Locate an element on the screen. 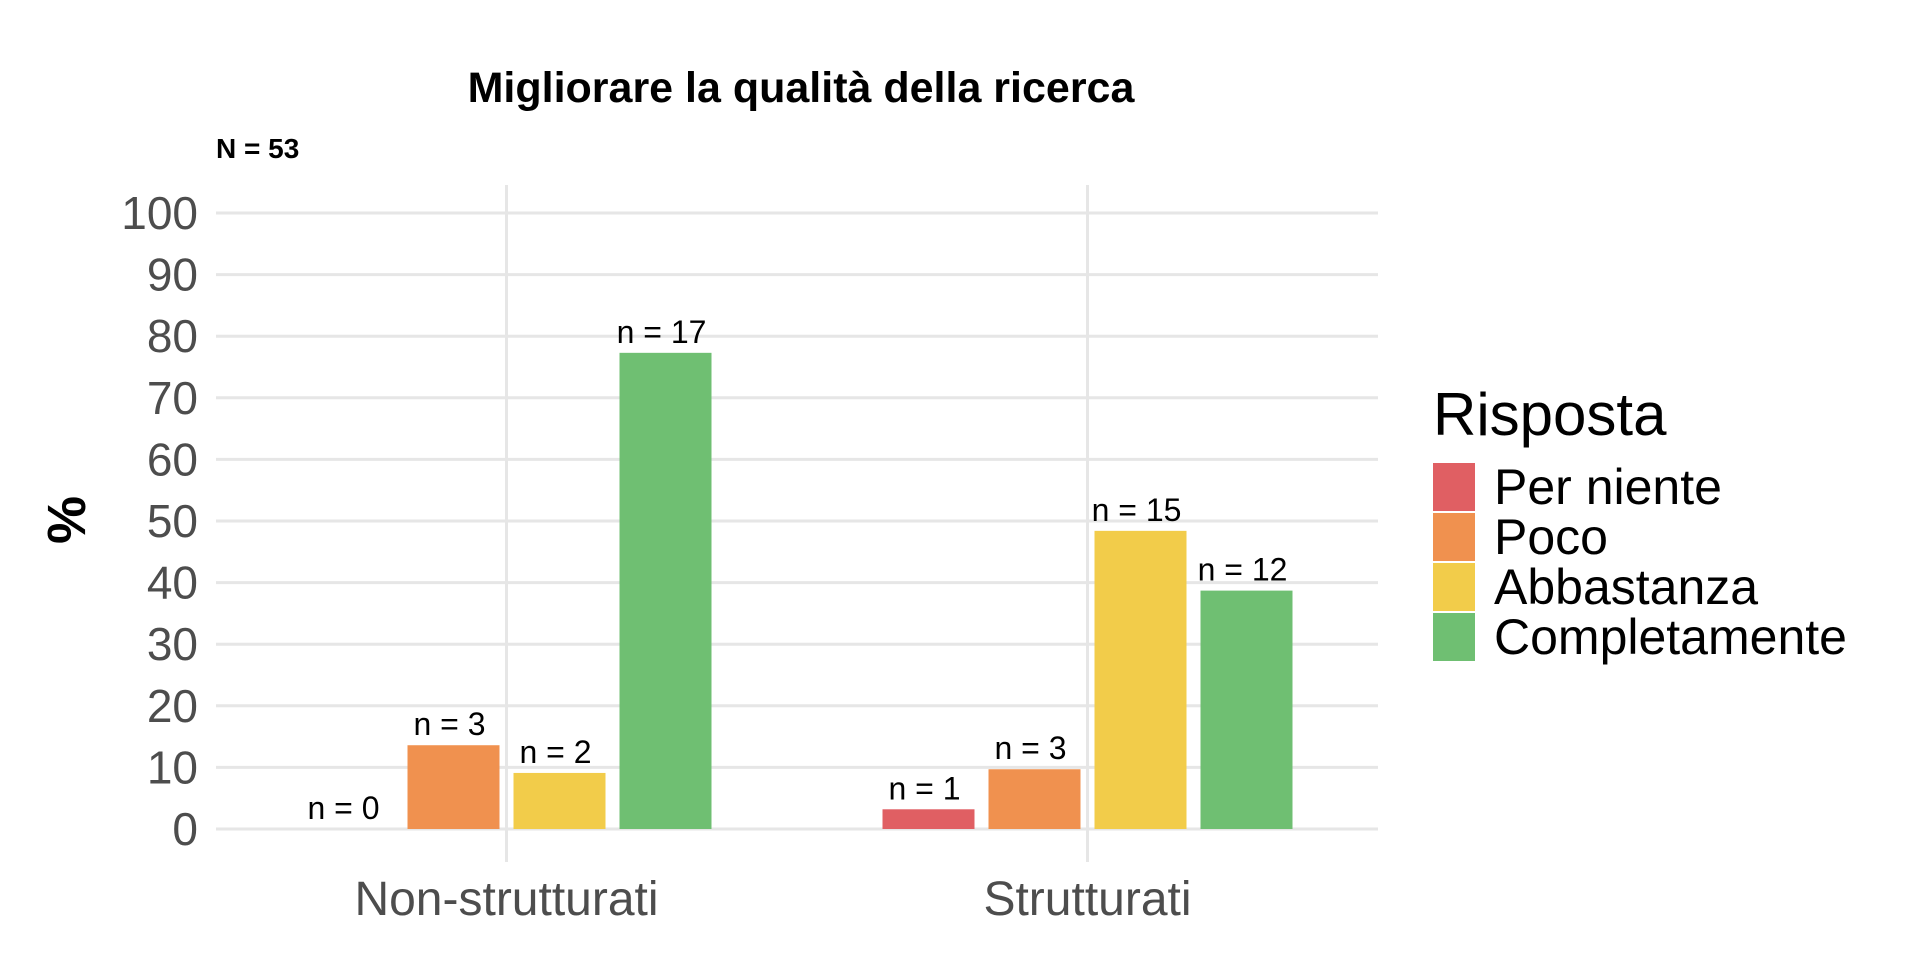  data-label: n = 0 is located at coordinates (343, 808).